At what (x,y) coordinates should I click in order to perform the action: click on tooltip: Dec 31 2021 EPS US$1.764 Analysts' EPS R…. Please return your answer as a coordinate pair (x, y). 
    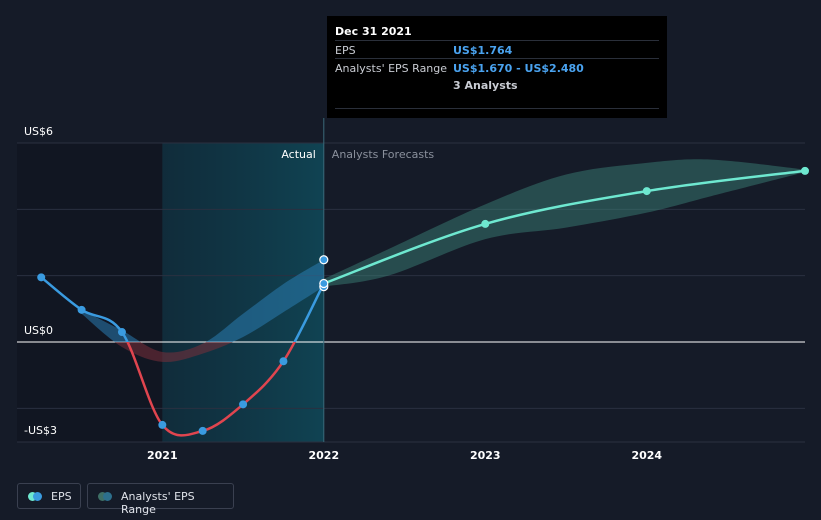
    Looking at the image, I should click on (497, 67).